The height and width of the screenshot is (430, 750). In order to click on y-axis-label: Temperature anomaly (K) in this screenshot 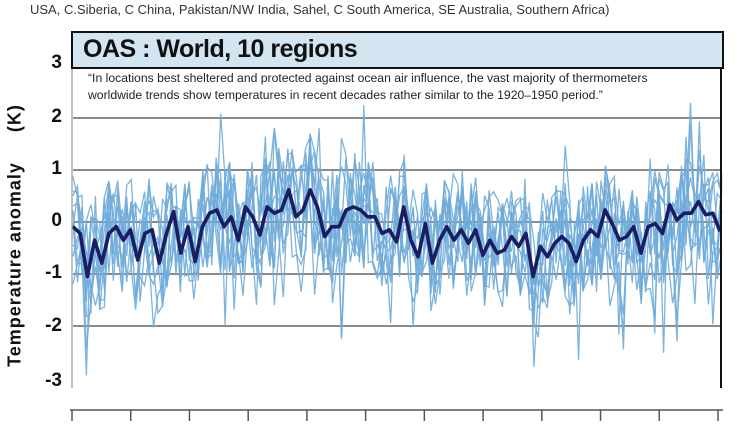, I will do `click(15, 236)`.